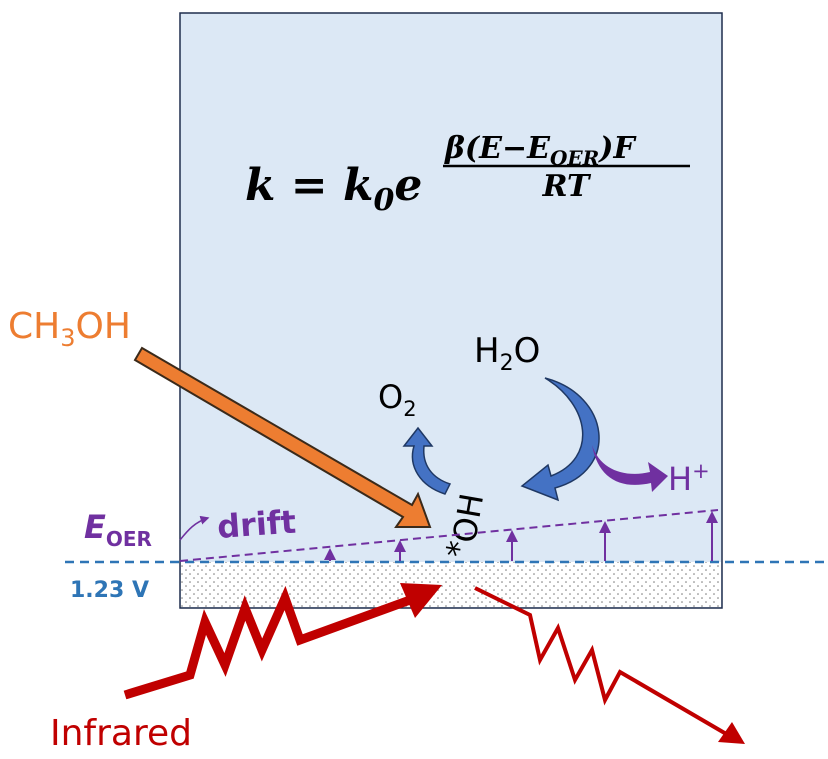  What do you see at coordinates (451, 584) in the screenshot?
I see `electrode-texture` at bounding box center [451, 584].